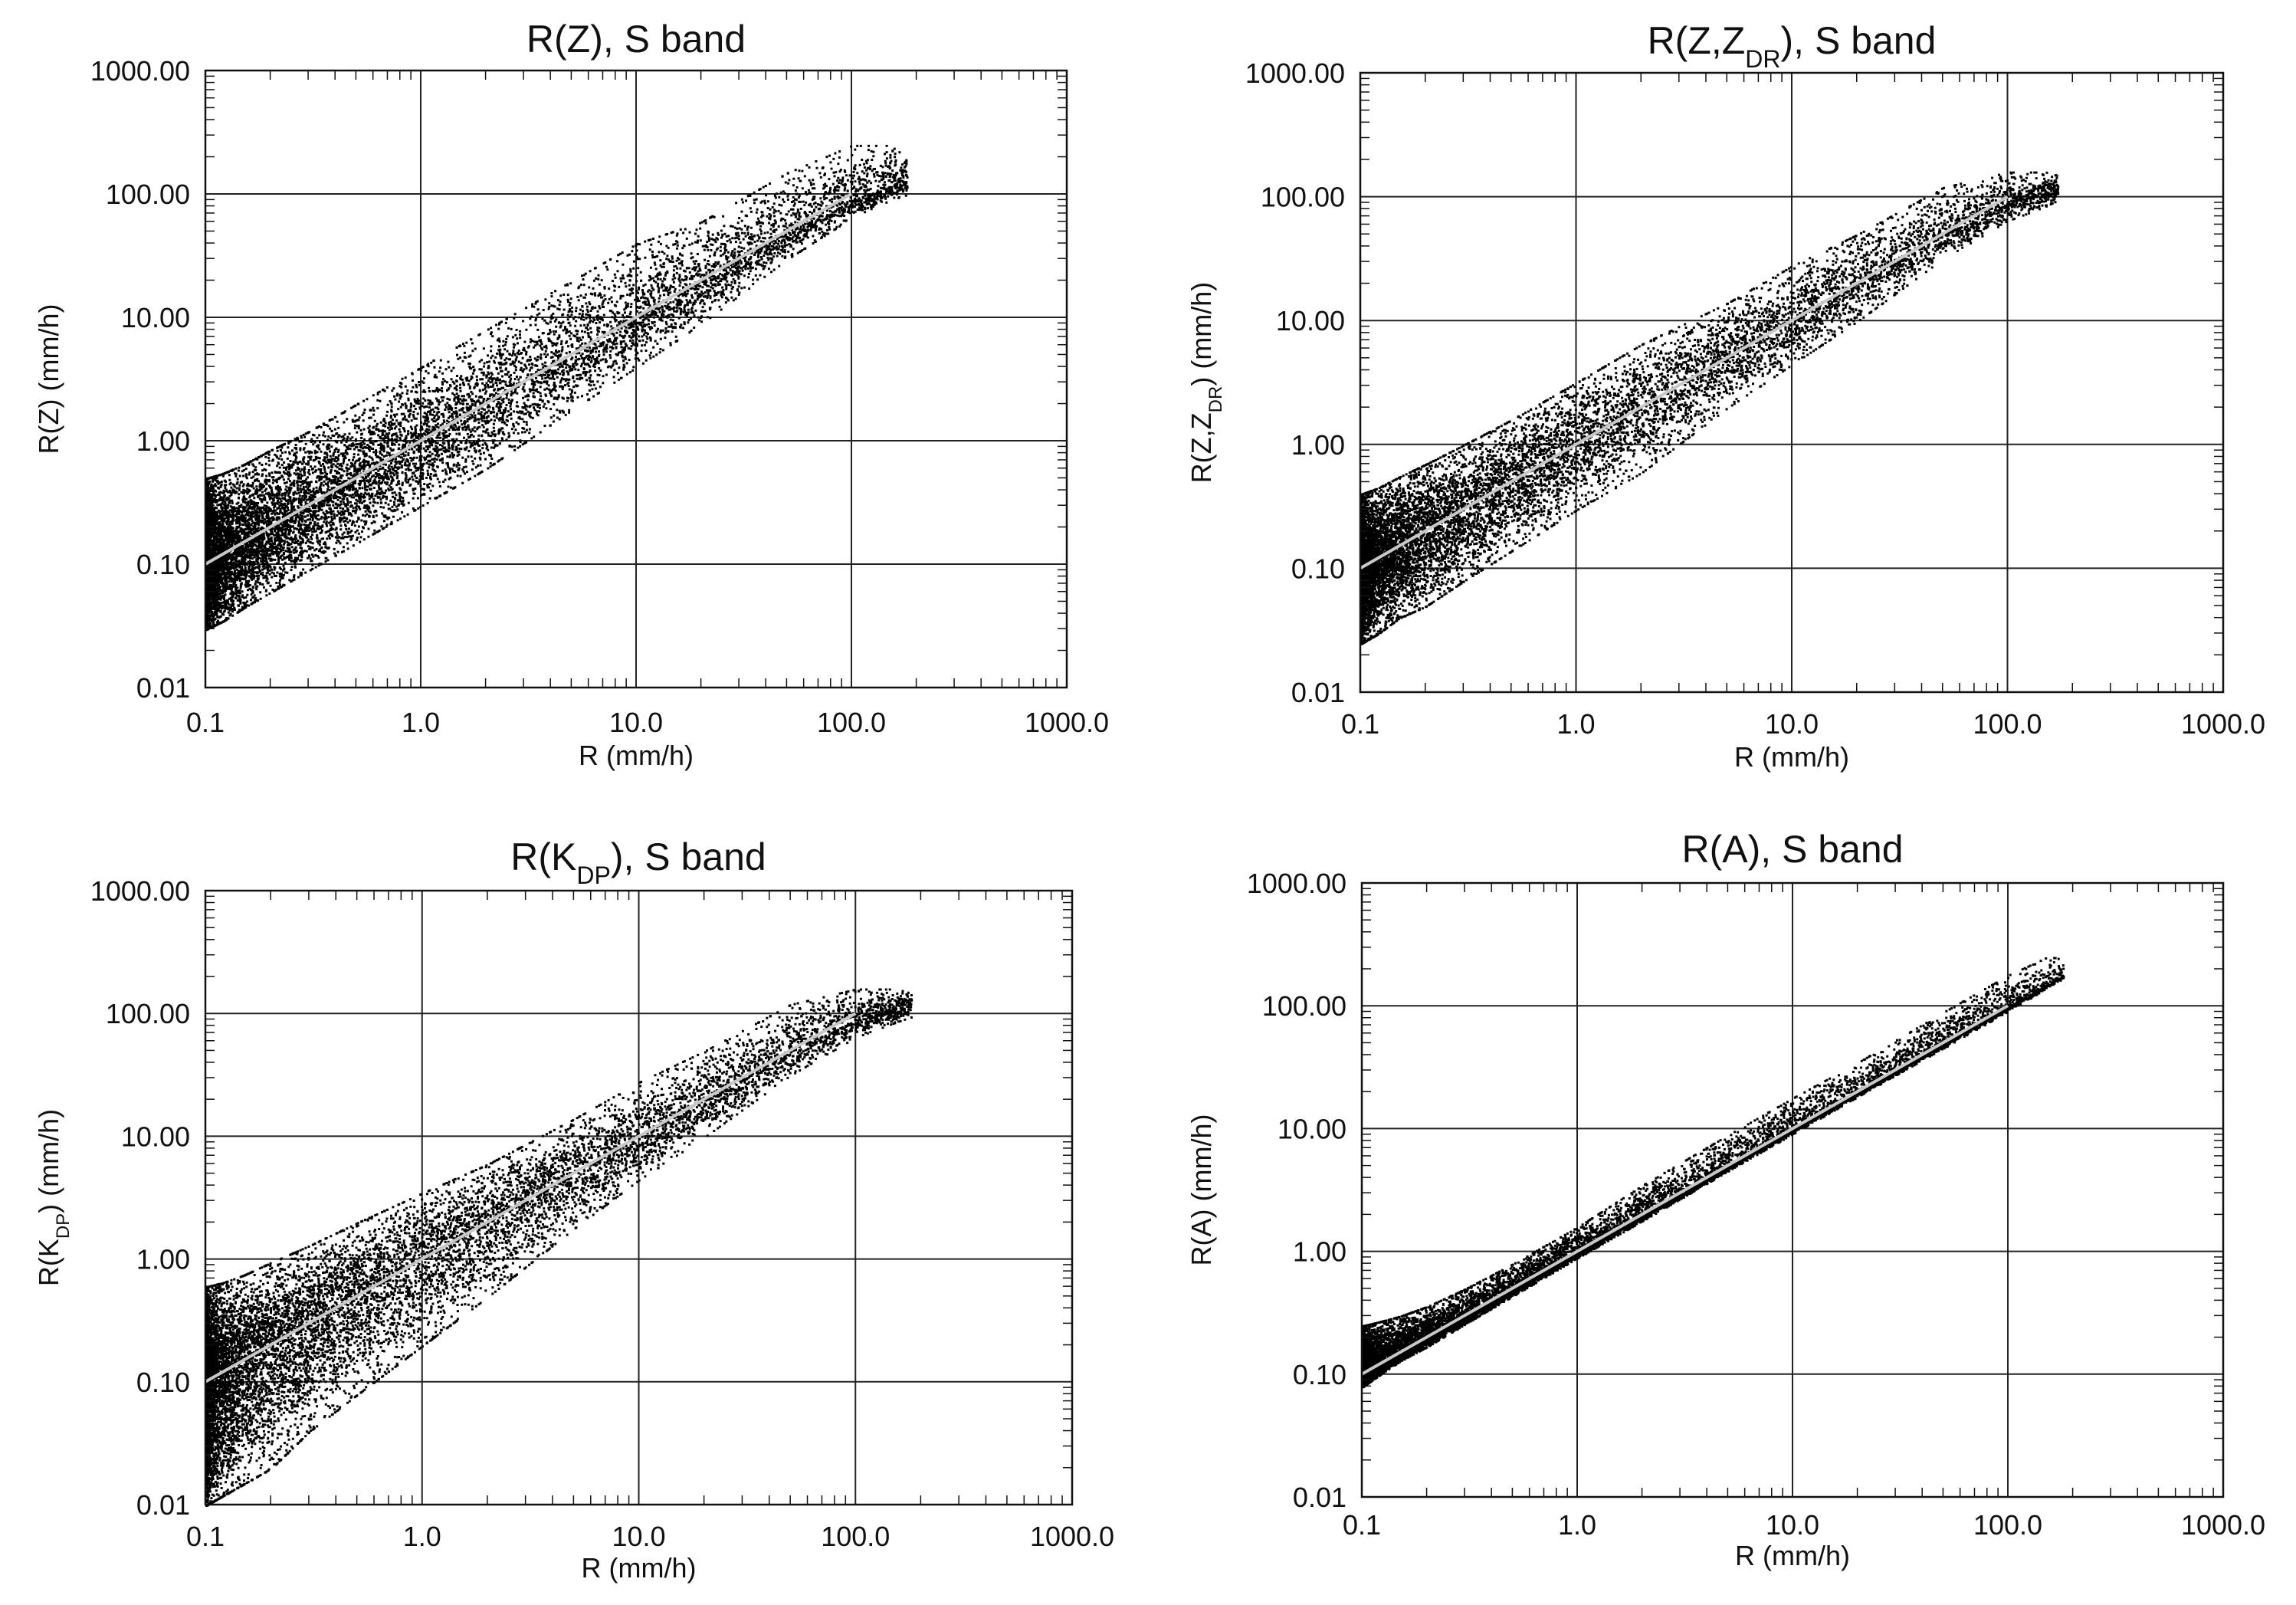 Image resolution: width=2296 pixels, height=1605 pixels. Describe the element at coordinates (636, 40) in the screenshot. I see `chart-title: R(Z), S band` at that location.